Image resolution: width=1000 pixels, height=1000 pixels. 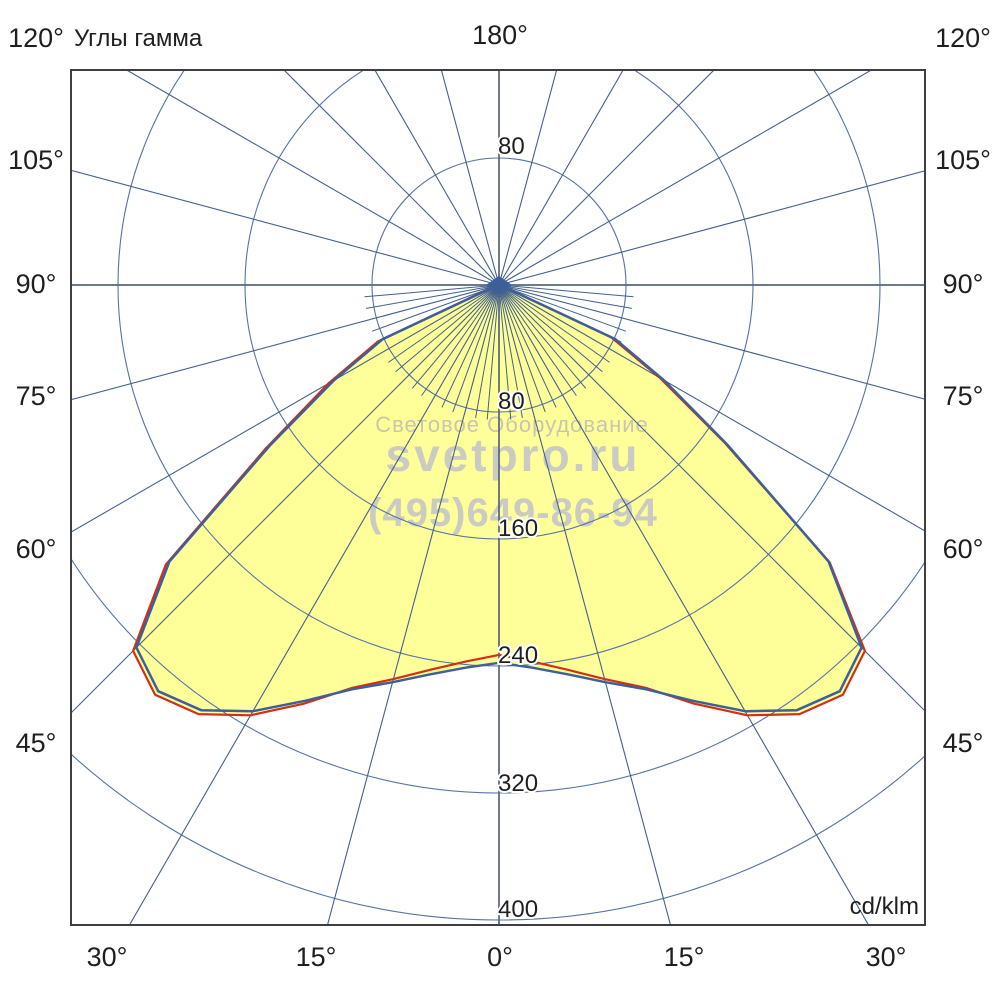 I want to click on ray-5deg--55, so click(x=444, y=323).